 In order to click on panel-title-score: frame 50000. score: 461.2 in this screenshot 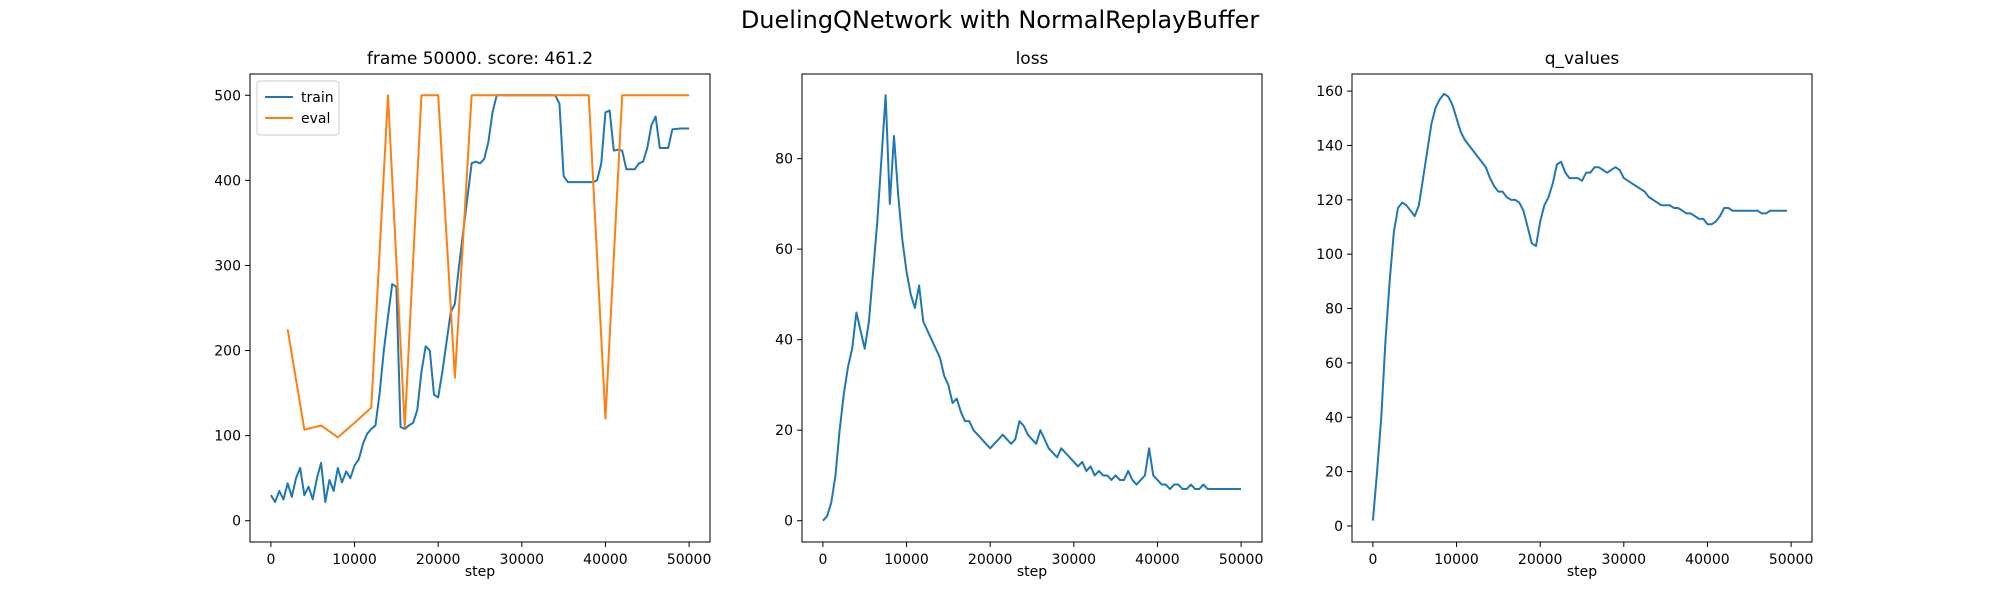, I will do `click(480, 59)`.